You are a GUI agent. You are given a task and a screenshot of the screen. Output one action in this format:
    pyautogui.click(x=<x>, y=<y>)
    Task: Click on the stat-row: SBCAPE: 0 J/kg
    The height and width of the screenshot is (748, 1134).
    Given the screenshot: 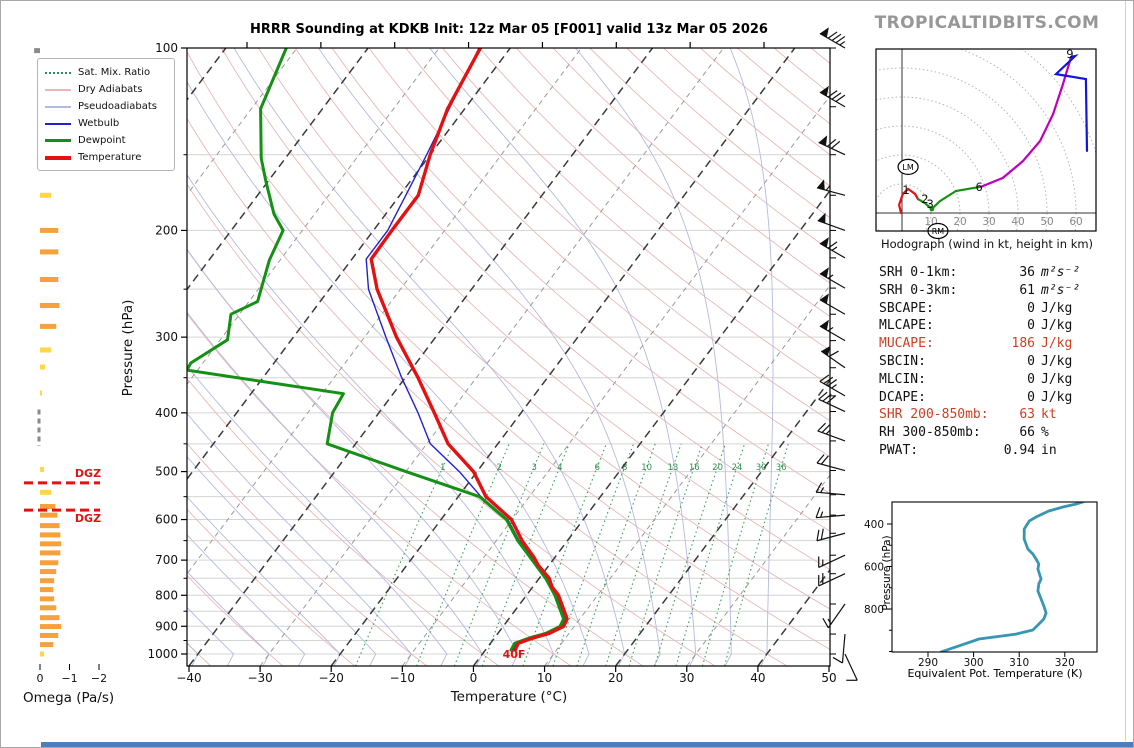 What is the action you would take?
    pyautogui.click(x=1002, y=310)
    